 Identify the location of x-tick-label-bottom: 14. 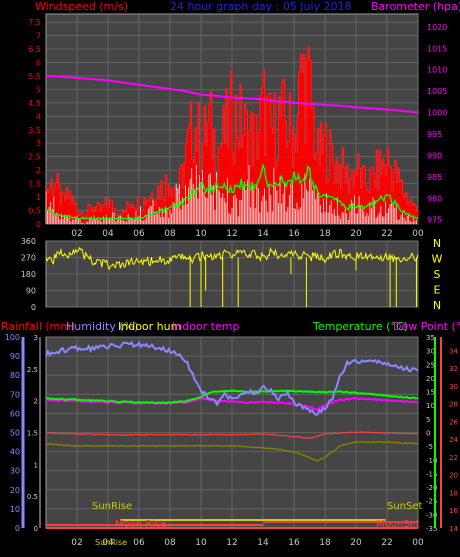
(263, 543).